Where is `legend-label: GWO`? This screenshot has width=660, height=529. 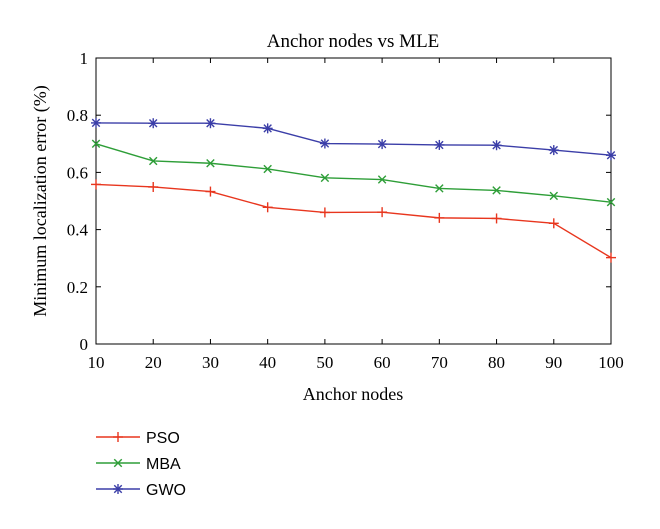
legend-label: GWO is located at coordinates (166, 490).